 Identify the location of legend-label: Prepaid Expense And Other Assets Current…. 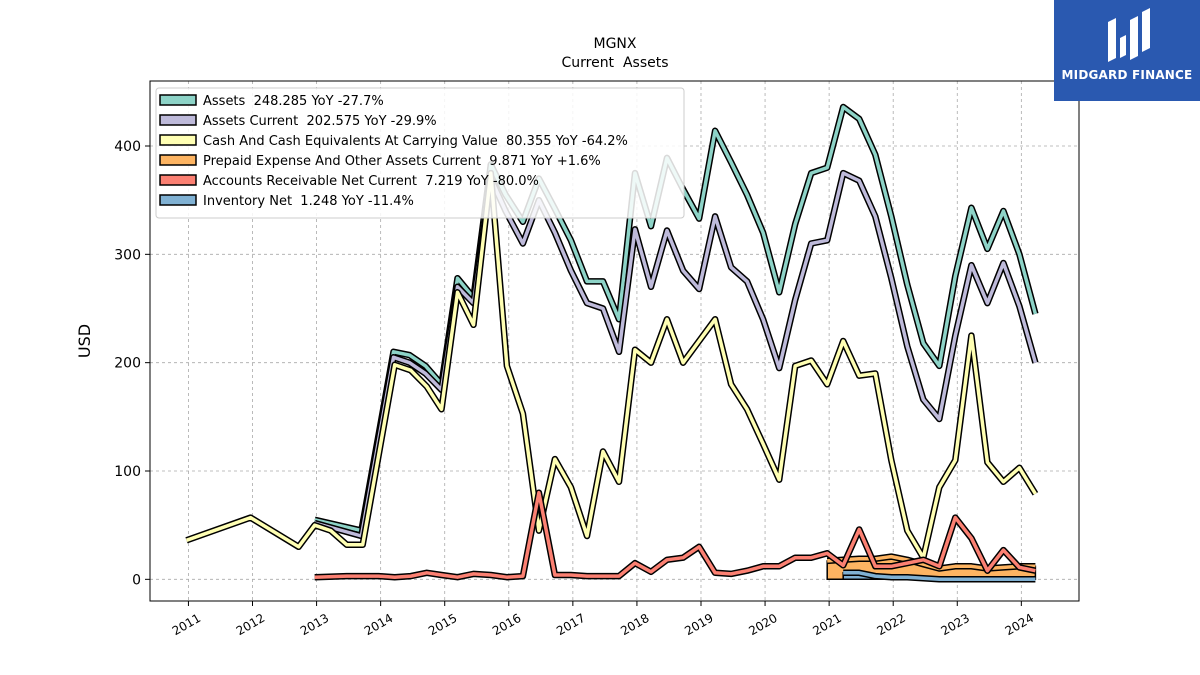
(402, 161).